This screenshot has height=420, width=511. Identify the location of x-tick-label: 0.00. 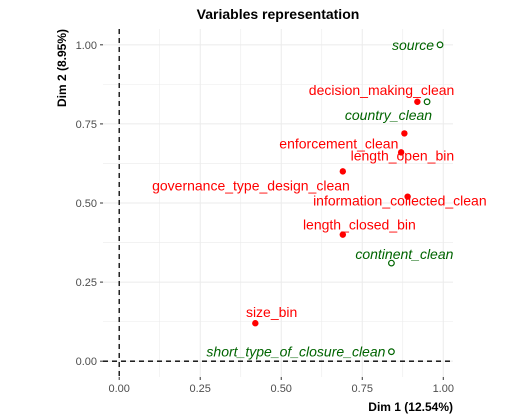
(118, 389).